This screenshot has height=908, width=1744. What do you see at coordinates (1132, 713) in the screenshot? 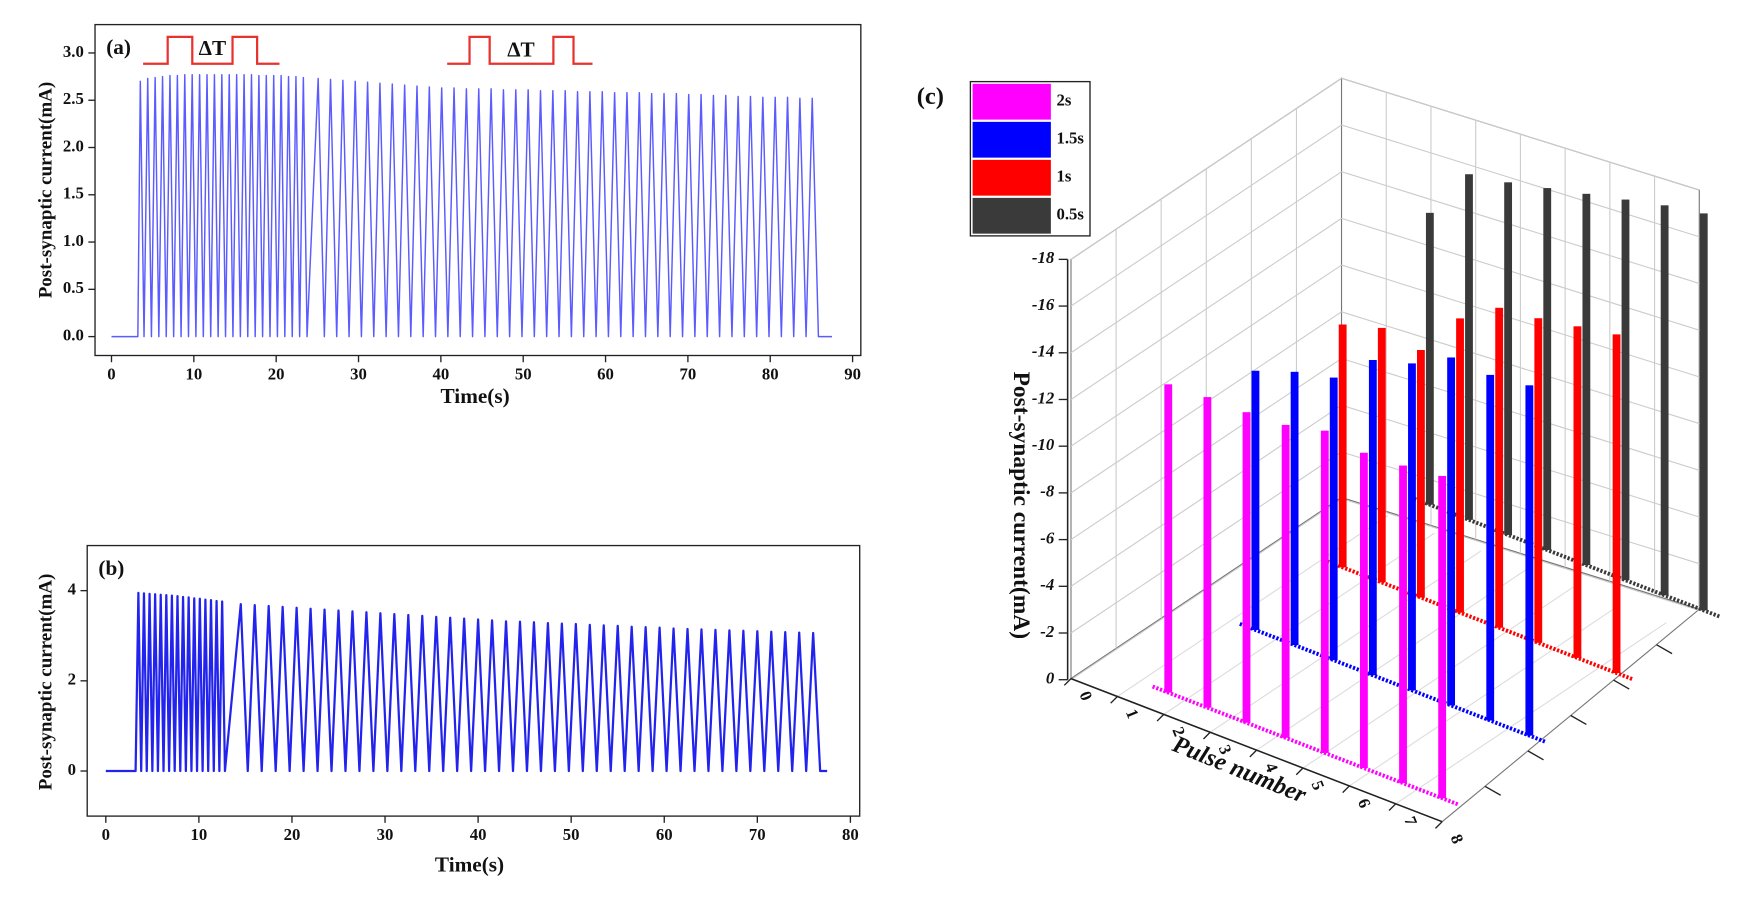
I see `x-tick-label: 1` at bounding box center [1132, 713].